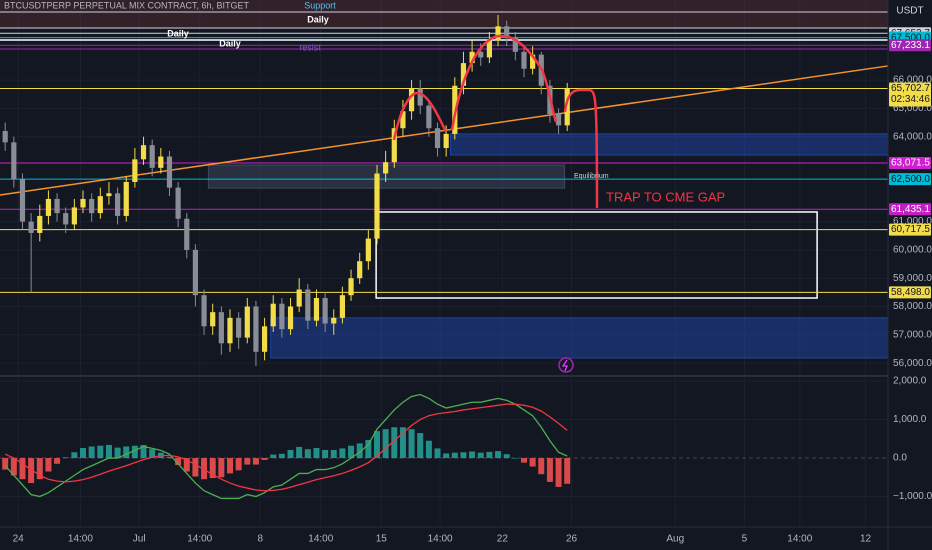 The image size is (932, 550). Describe the element at coordinates (286, 447) in the screenshot. I see `signal-line` at that location.